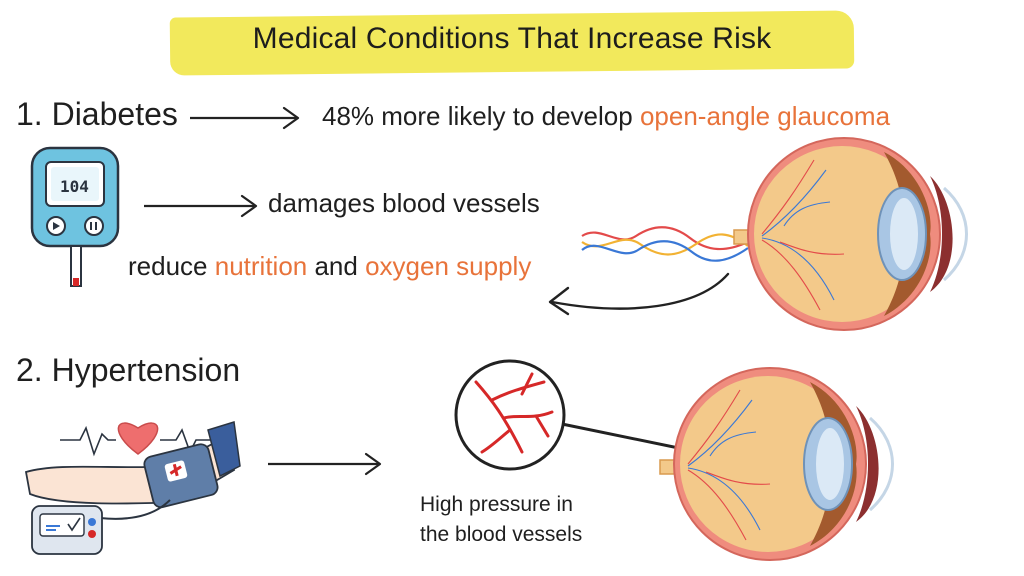 The height and width of the screenshot is (576, 1024). I want to click on reduce-oxygen: oxygen supply, so click(448, 266).